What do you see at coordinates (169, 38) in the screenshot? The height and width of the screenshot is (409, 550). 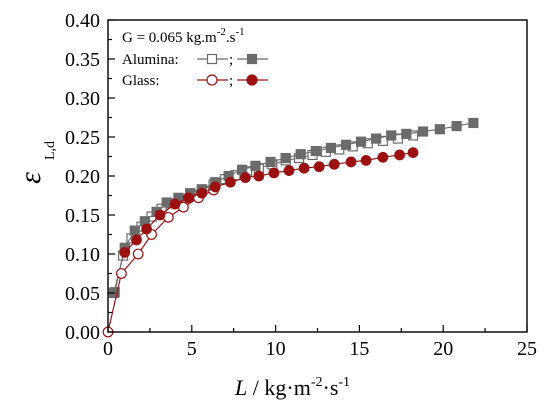 I see `legend-condition-prefix: G = 0.065 kg.m` at bounding box center [169, 38].